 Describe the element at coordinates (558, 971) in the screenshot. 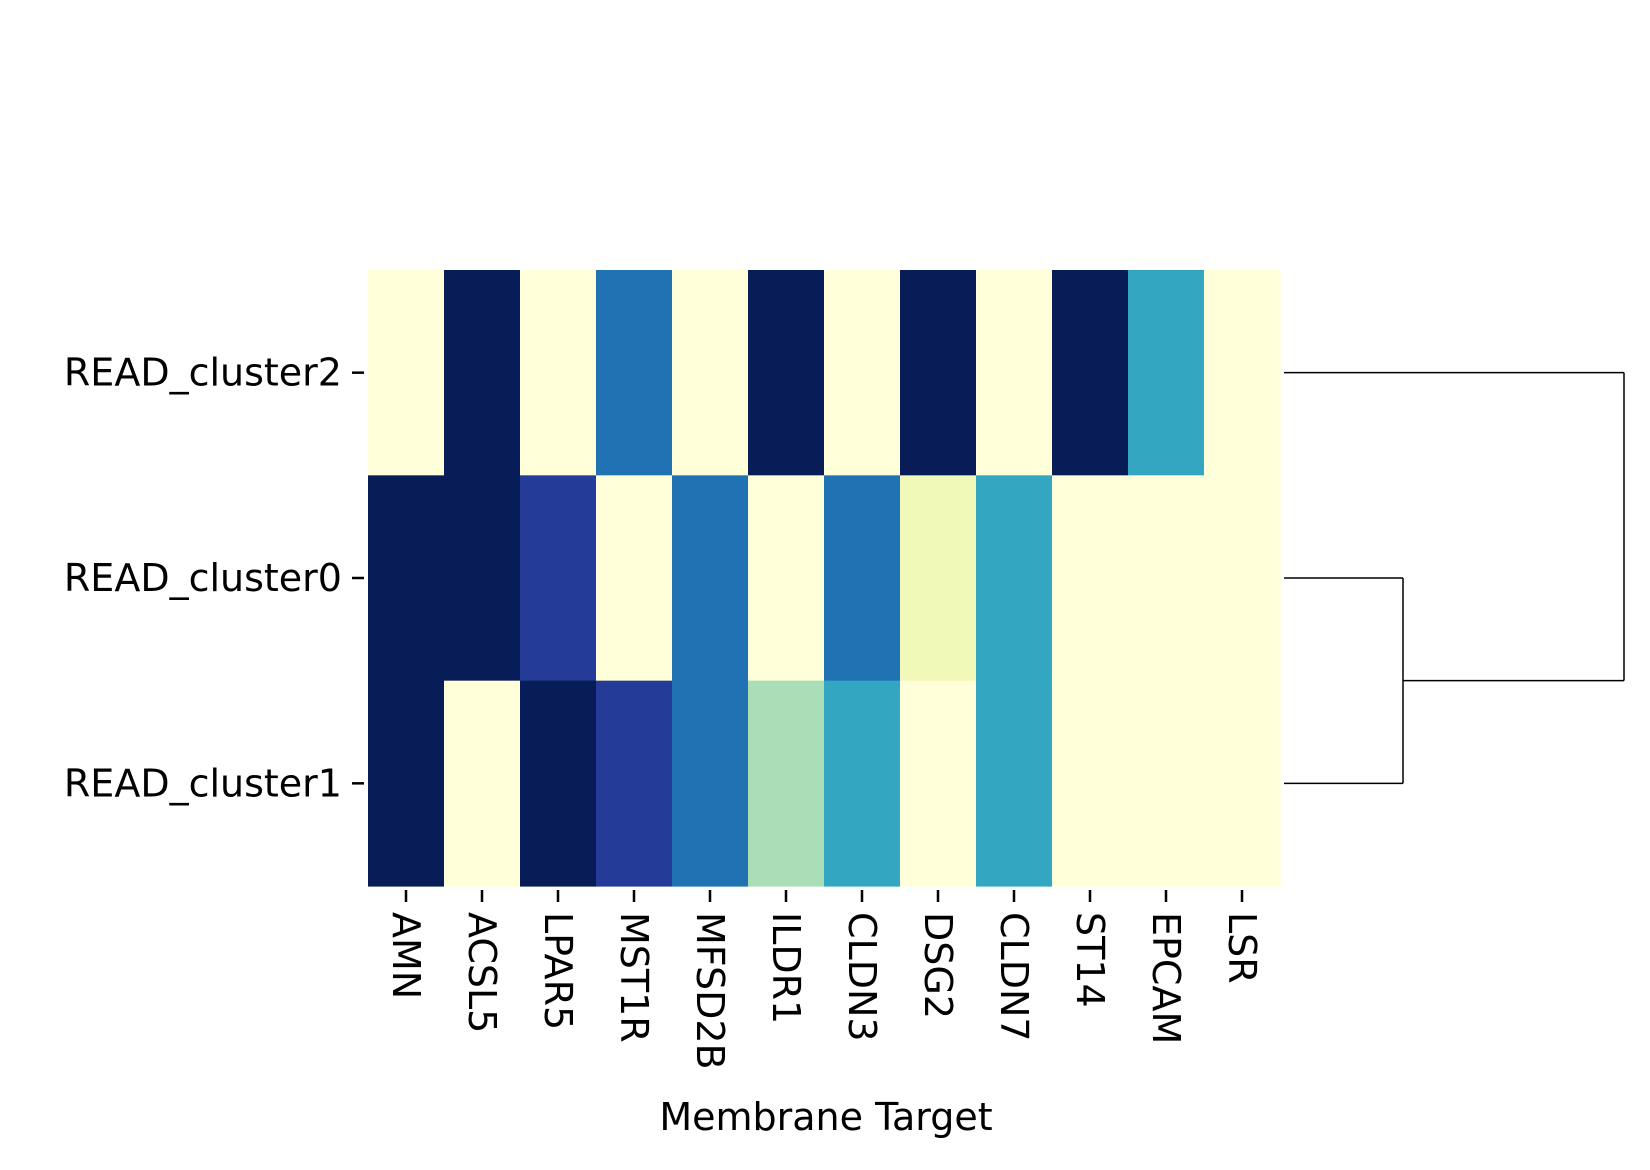

I see `column-tick-label: LPAR5` at that location.